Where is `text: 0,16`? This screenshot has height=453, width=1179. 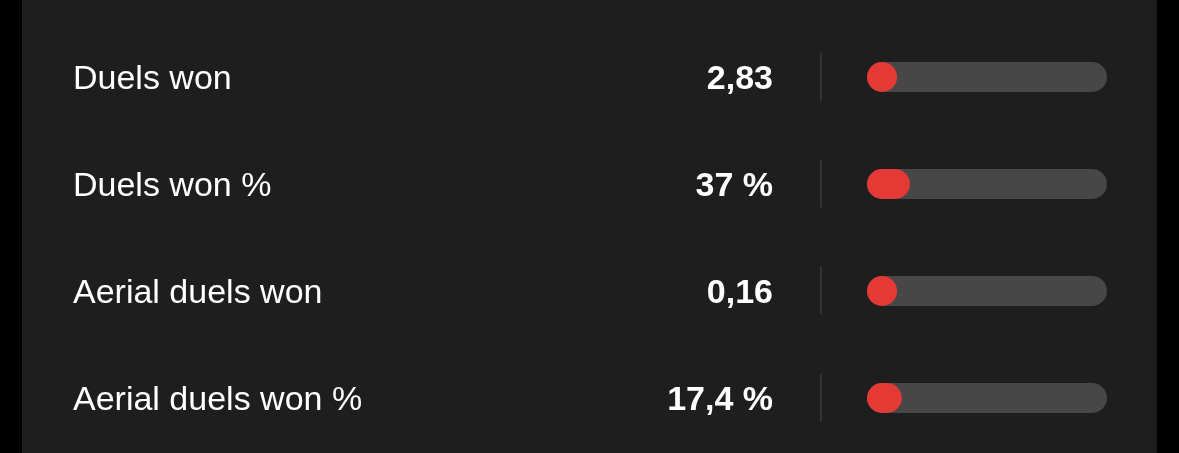
text: 0,16 is located at coordinates (739, 290).